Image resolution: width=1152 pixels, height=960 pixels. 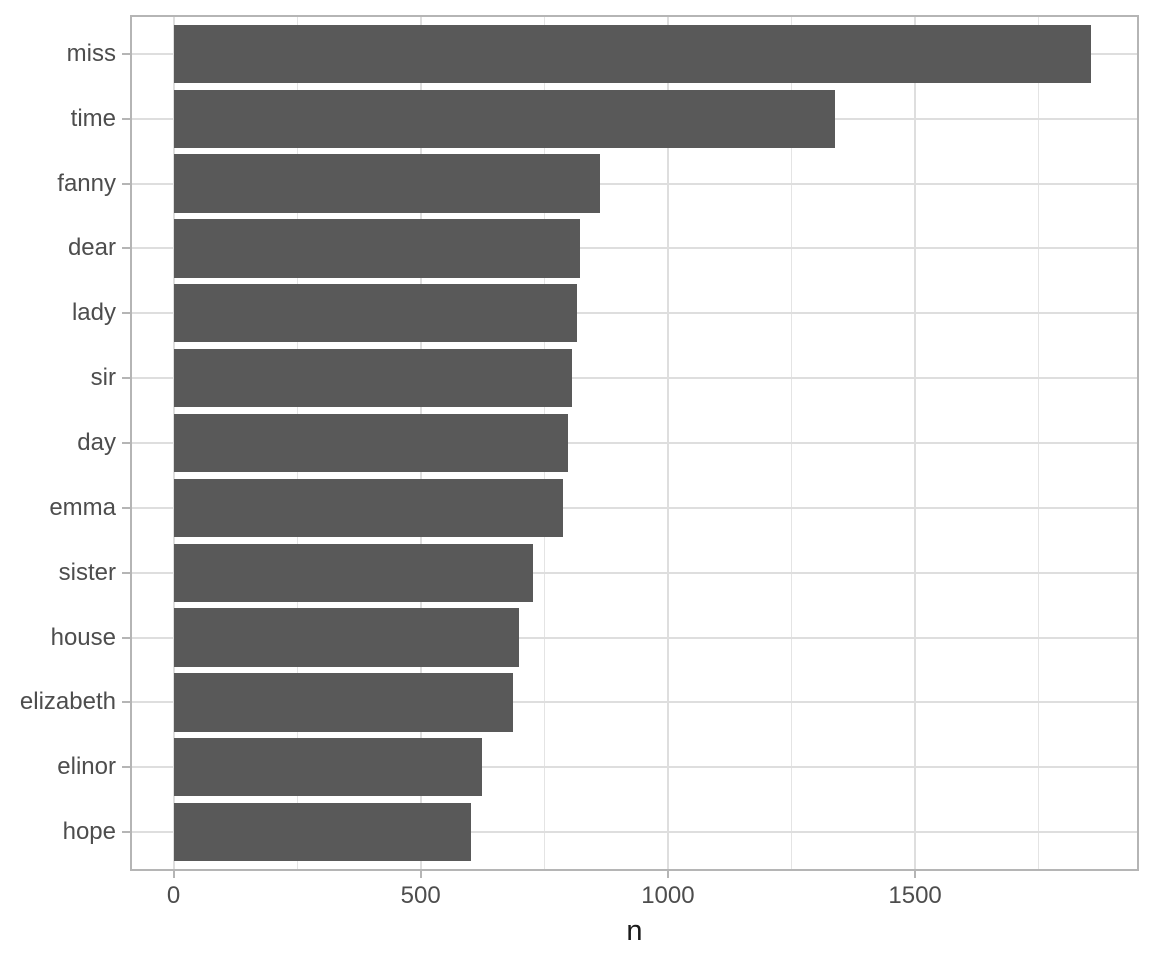 I want to click on y-tick-label: fanny, so click(x=86, y=183).